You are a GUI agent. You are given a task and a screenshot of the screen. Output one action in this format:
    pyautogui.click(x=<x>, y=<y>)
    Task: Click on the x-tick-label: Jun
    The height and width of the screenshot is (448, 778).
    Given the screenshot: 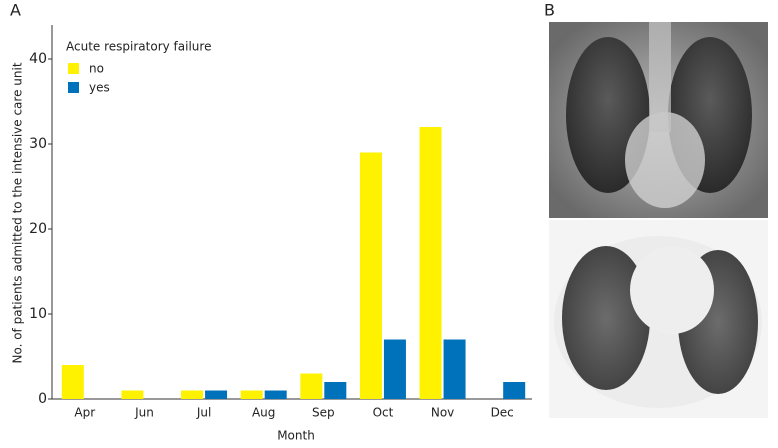 What is the action you would take?
    pyautogui.click(x=144, y=413)
    